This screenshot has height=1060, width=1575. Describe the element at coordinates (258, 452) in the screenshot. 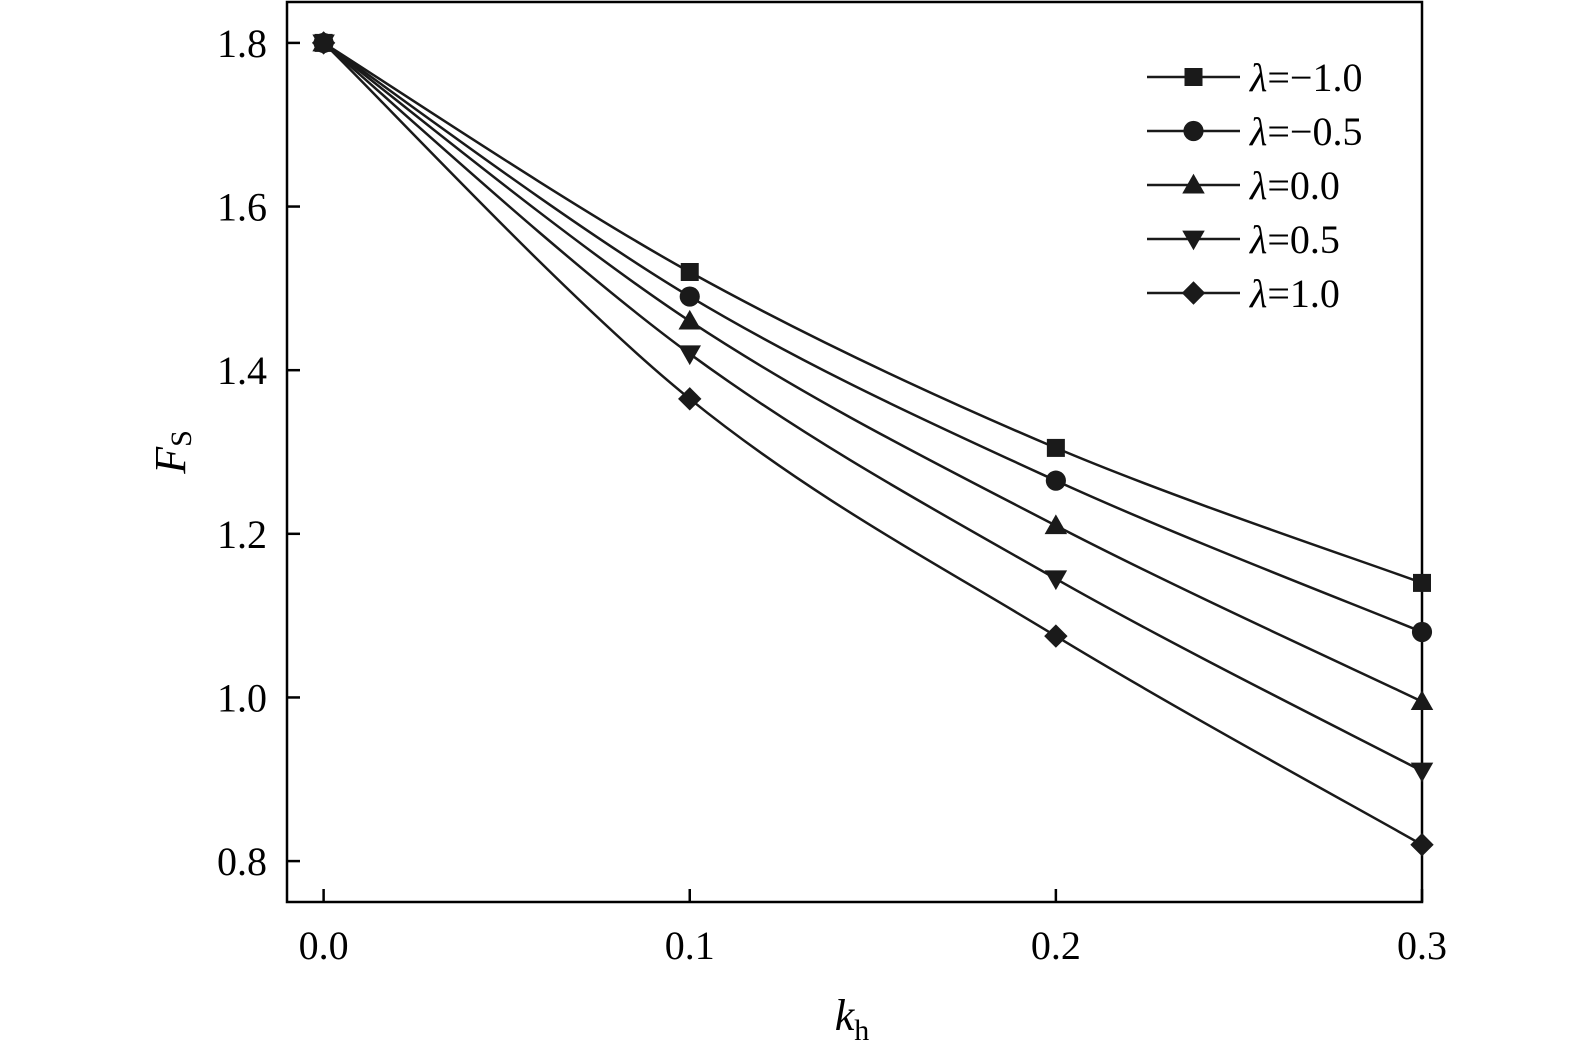

I see `y-axis-ticks: 0.8 1.0 1.2 1.4 1.6 1.8` at that location.